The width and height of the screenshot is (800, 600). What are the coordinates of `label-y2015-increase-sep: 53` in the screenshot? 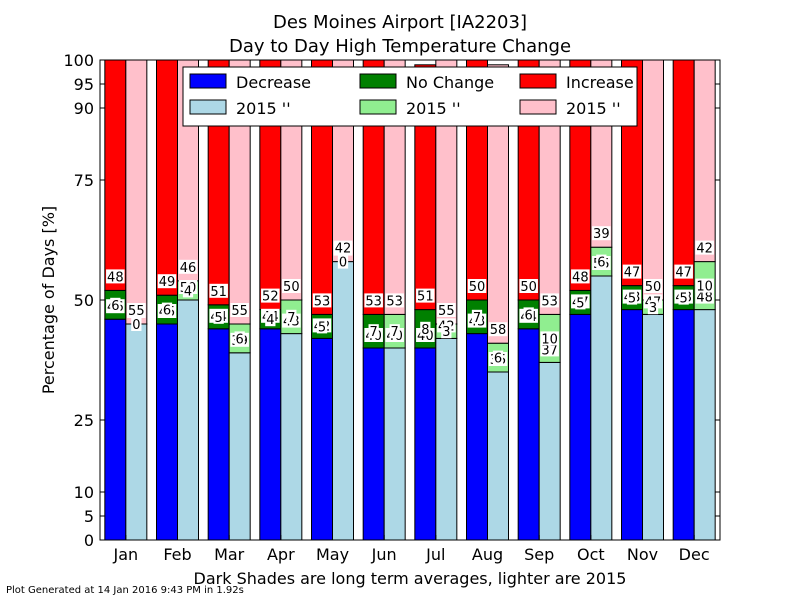 It's located at (549, 301).